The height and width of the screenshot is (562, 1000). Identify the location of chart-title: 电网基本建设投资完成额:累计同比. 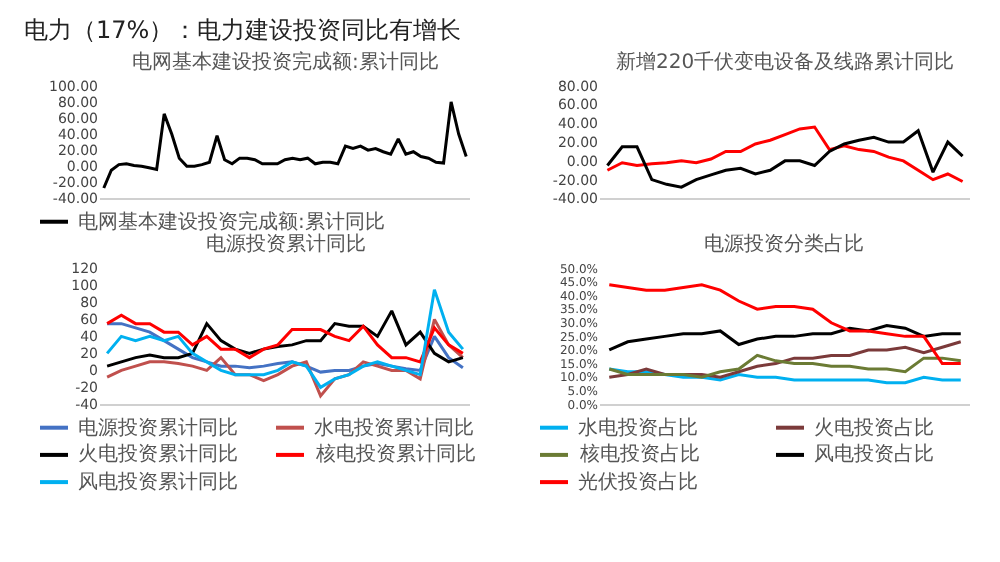
(285, 62).